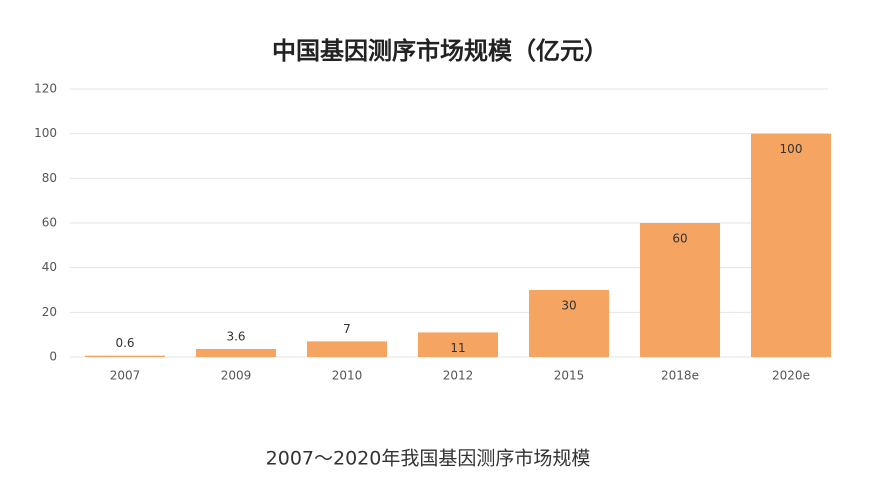 Image resolution: width=889 pixels, height=486 pixels. I want to click on x-tick-label: 2012, so click(458, 376).